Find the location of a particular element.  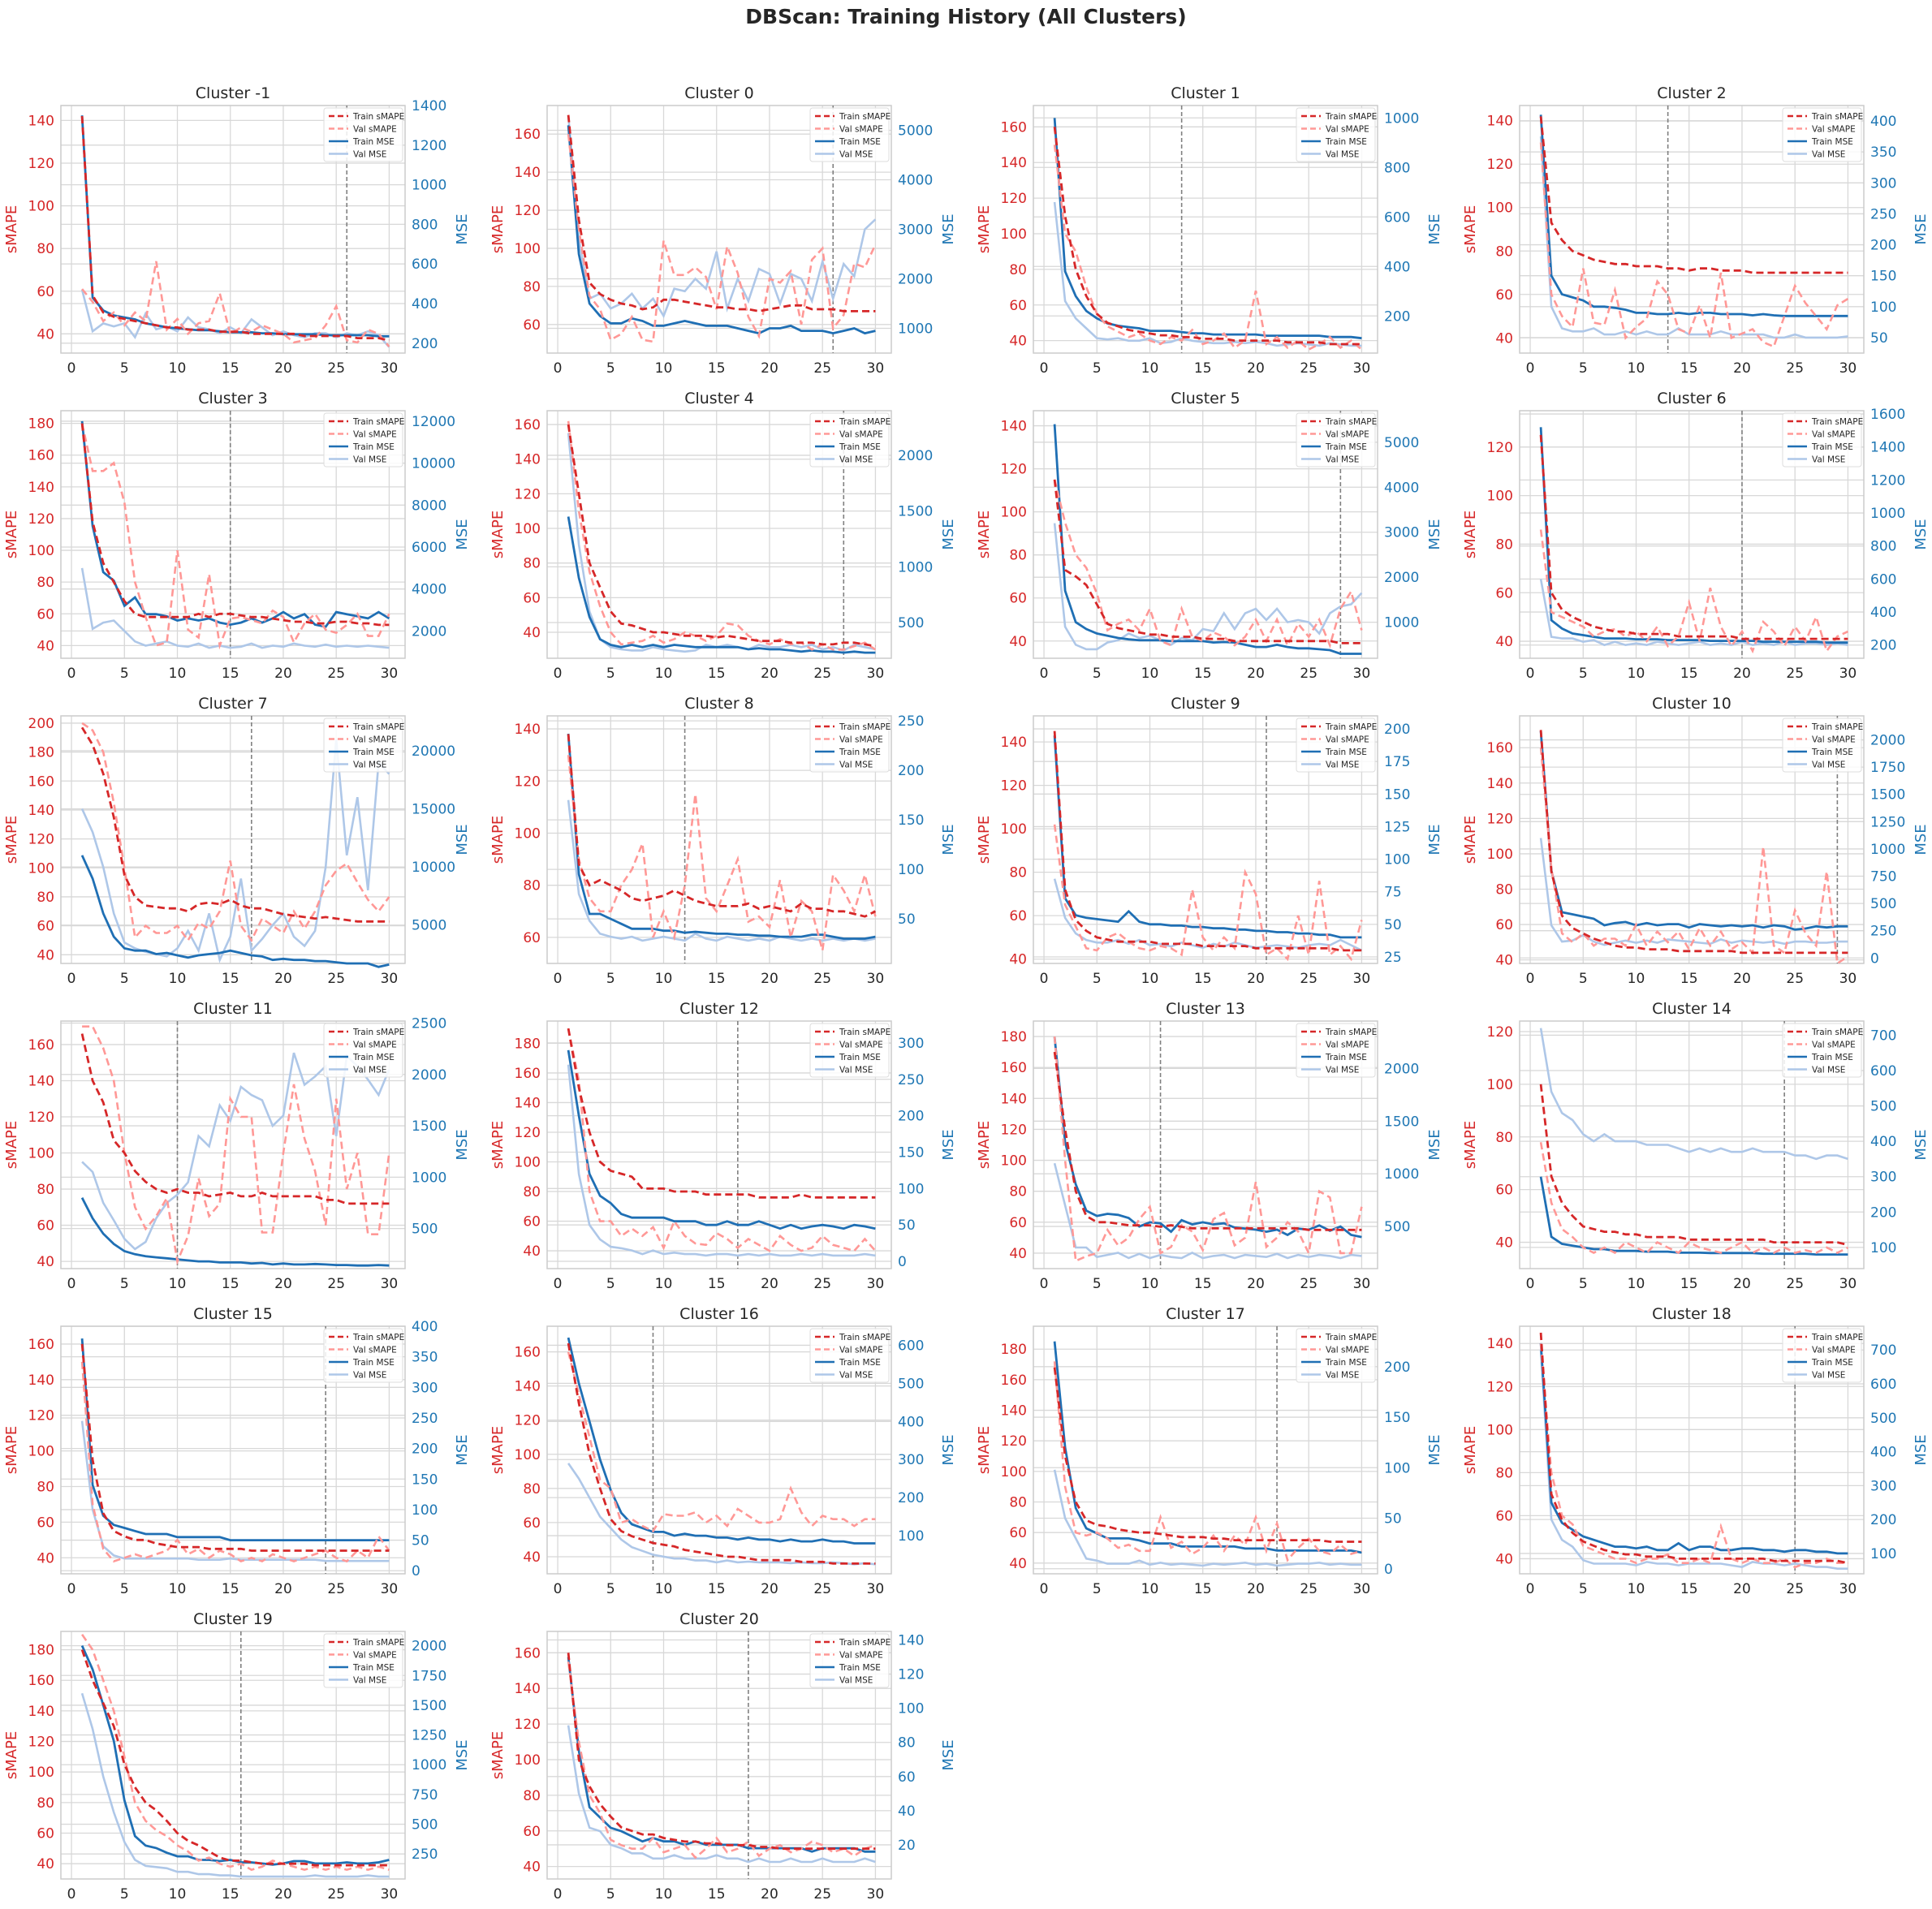

legend-label: Val sMAPE is located at coordinates (1347, 130).